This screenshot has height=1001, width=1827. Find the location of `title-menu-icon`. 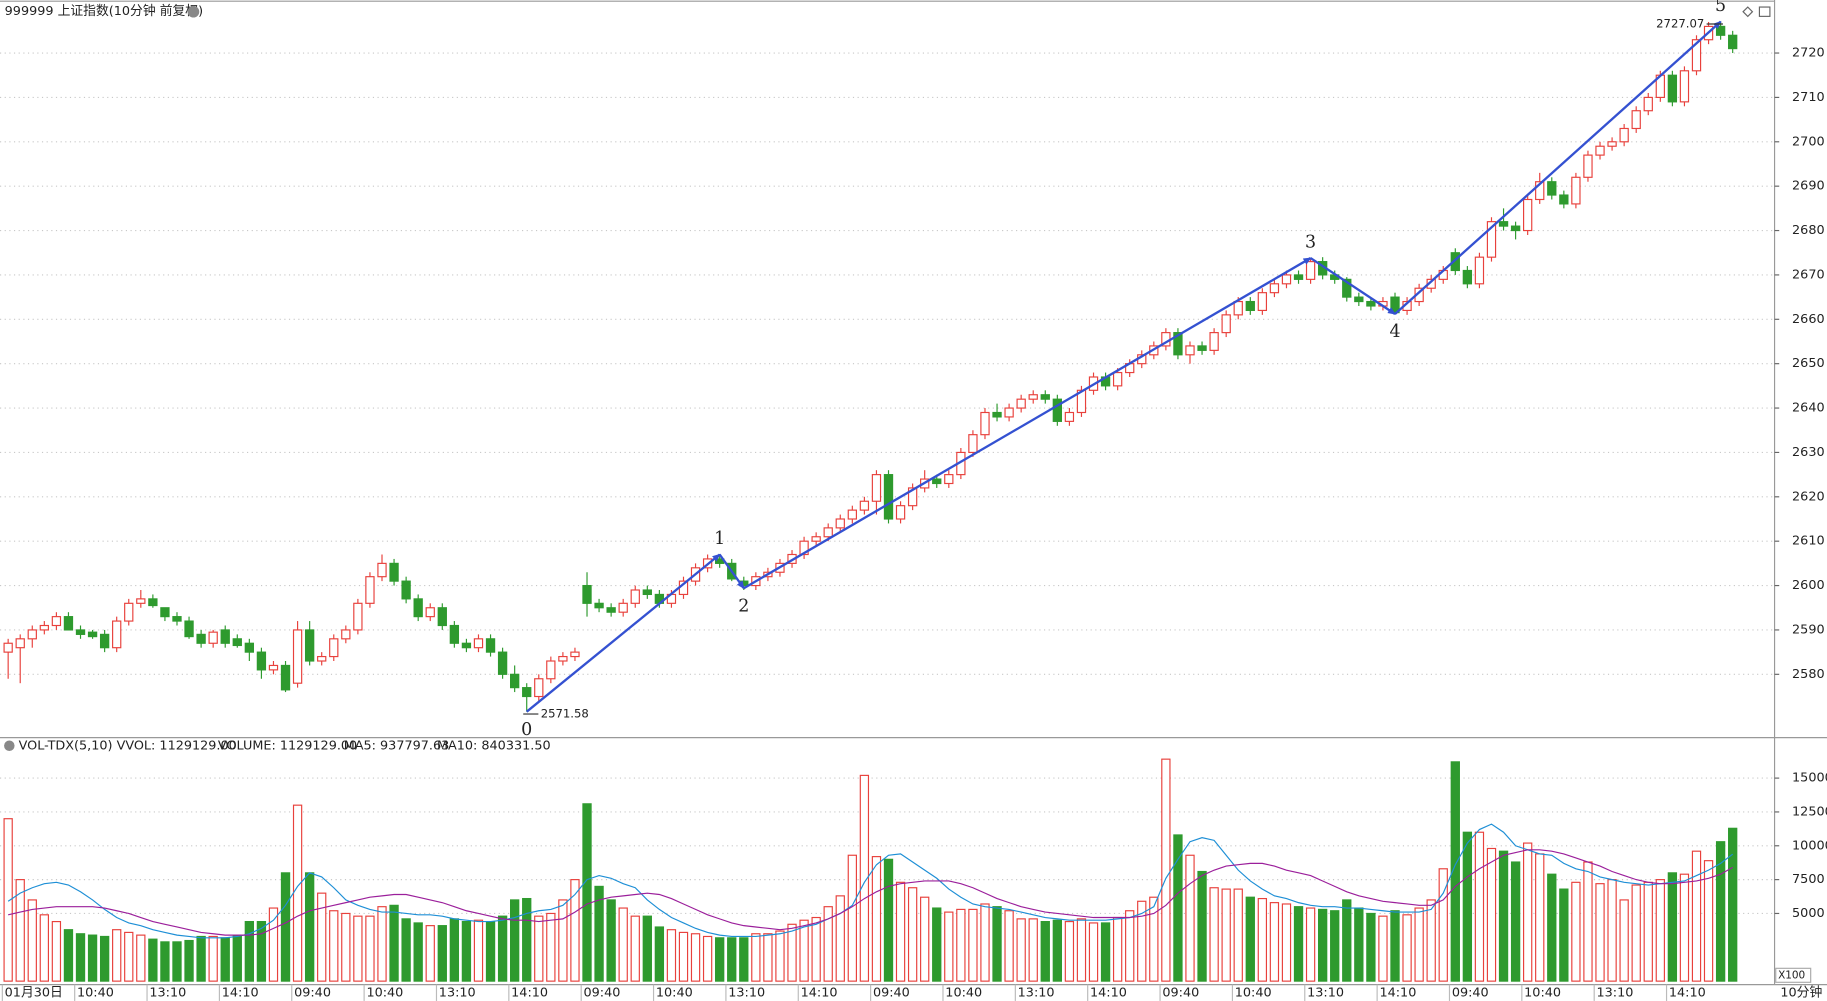

title-menu-icon is located at coordinates (193, 11).